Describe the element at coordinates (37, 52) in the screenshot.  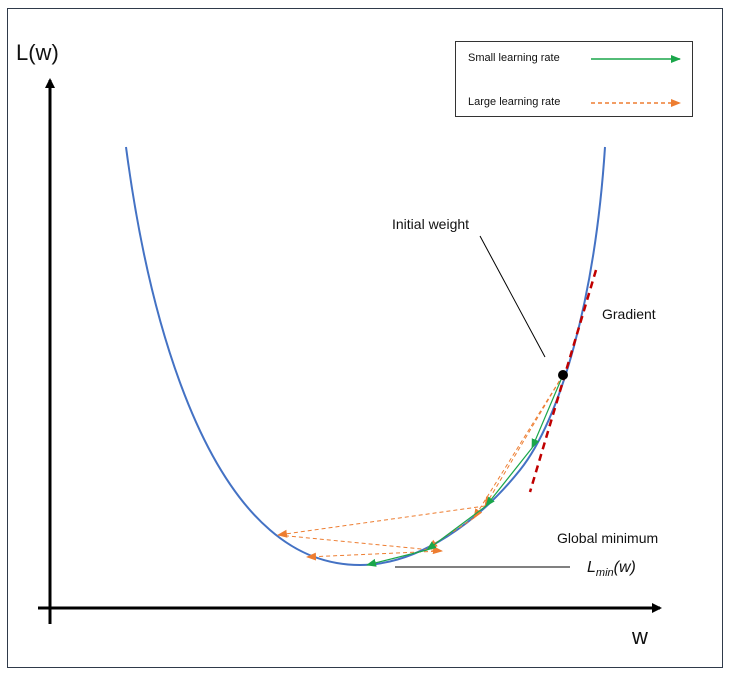
I see `y-axis-label: L(w)` at that location.